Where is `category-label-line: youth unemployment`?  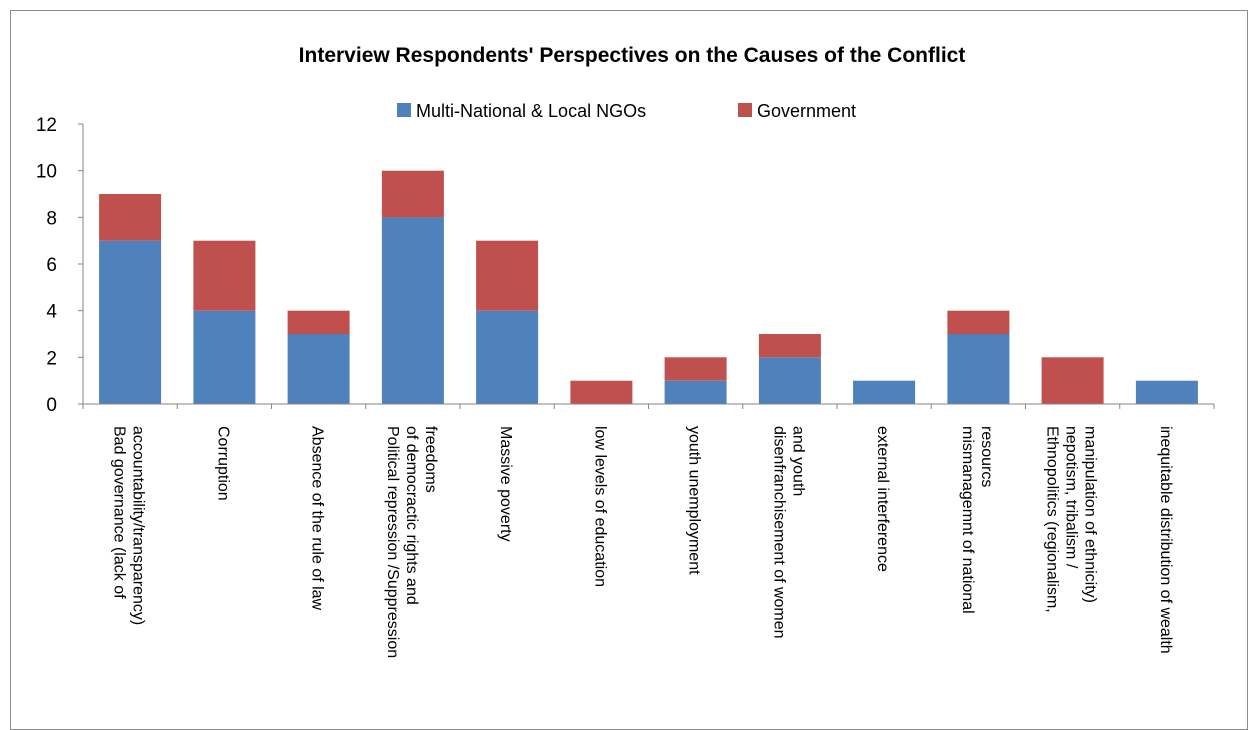 category-label-line: youth unemployment is located at coordinates (694, 500).